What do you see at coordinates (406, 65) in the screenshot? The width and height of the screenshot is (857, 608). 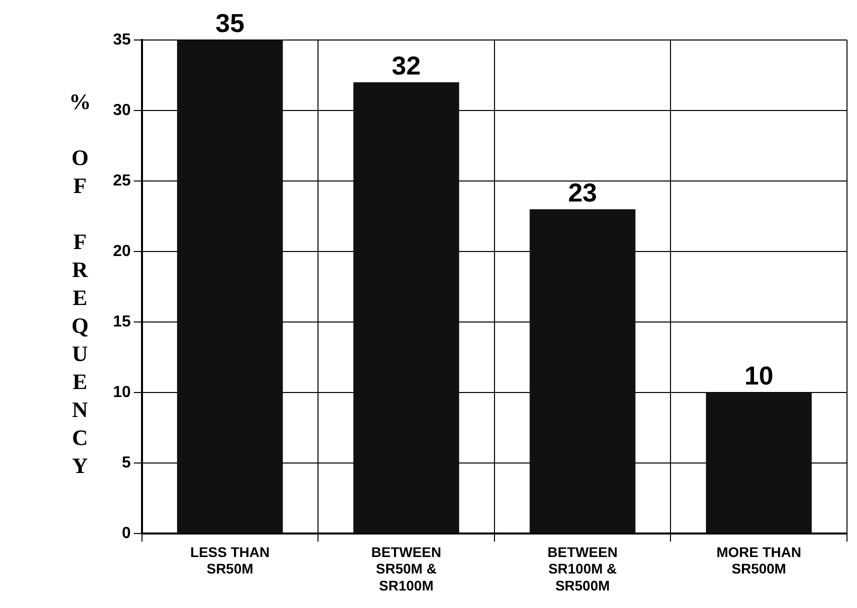 I see `data-label: 32` at bounding box center [406, 65].